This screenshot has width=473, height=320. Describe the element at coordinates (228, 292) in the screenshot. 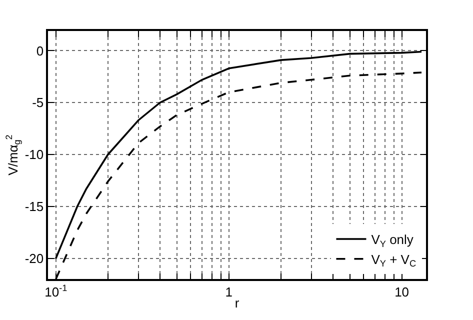

I see `x-tick-label: 1` at that location.